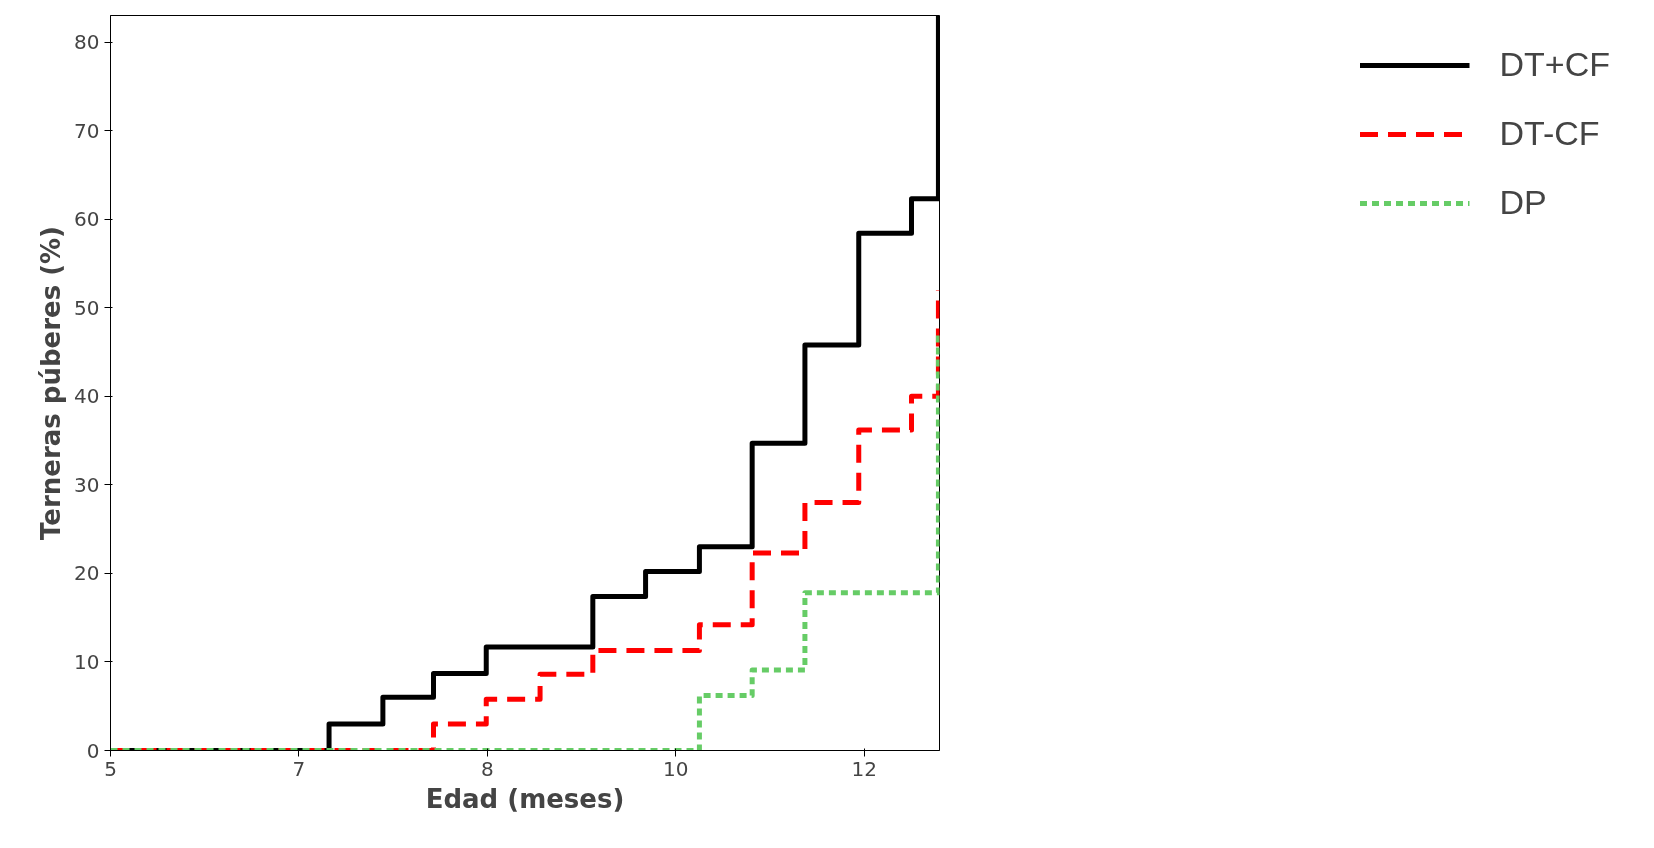 The height and width of the screenshot is (848, 1654). What do you see at coordinates (87, 484) in the screenshot?
I see `y-tick-label: 30` at bounding box center [87, 484].